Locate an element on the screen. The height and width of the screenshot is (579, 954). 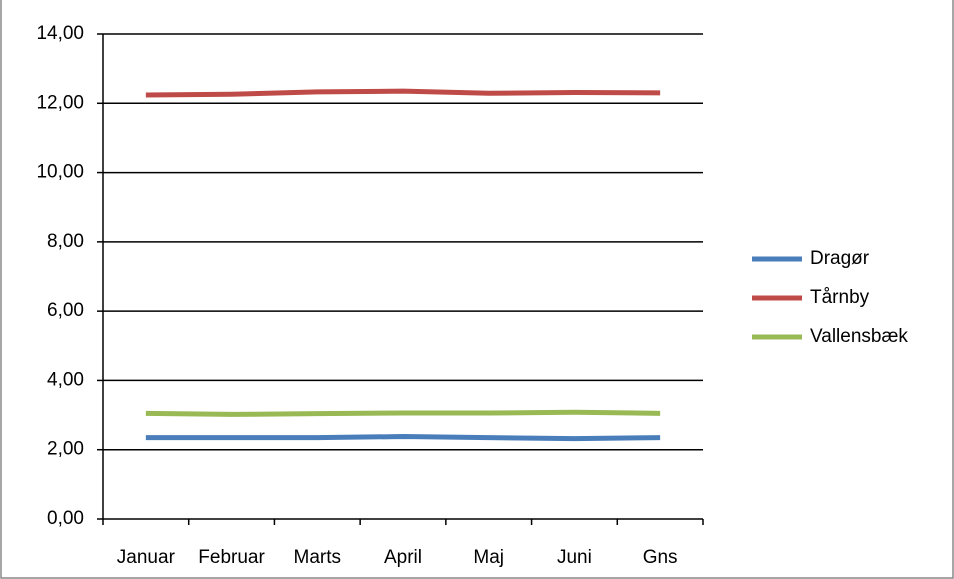
x-tick-label: Gns is located at coordinates (660, 557).